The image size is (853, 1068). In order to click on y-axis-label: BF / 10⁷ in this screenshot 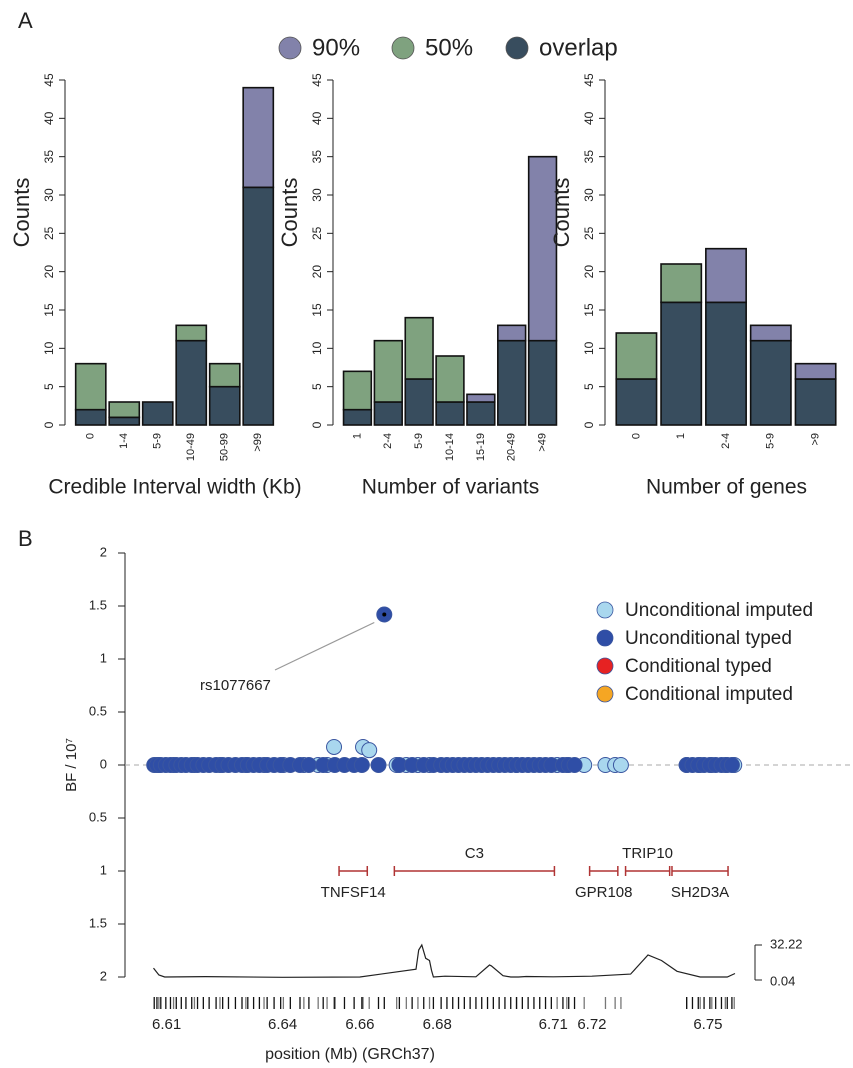, I will do `click(71, 765)`.